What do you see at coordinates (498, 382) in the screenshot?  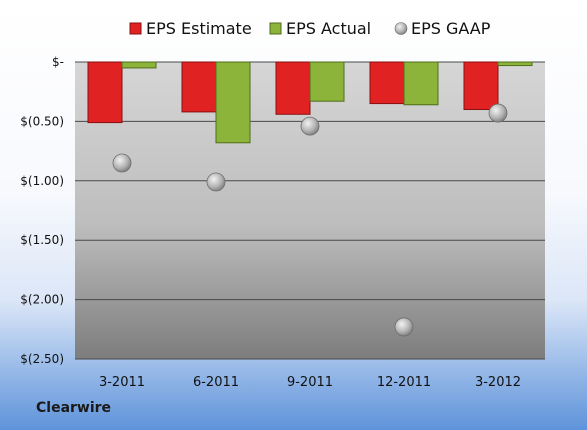 I see `x-tick-label: 3-2012` at bounding box center [498, 382].